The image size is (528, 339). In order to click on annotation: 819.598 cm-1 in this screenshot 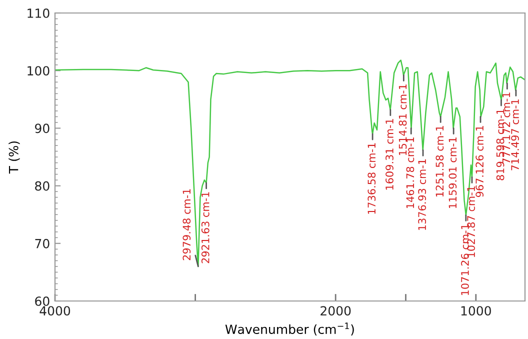, I will do `click(500, 144)`.